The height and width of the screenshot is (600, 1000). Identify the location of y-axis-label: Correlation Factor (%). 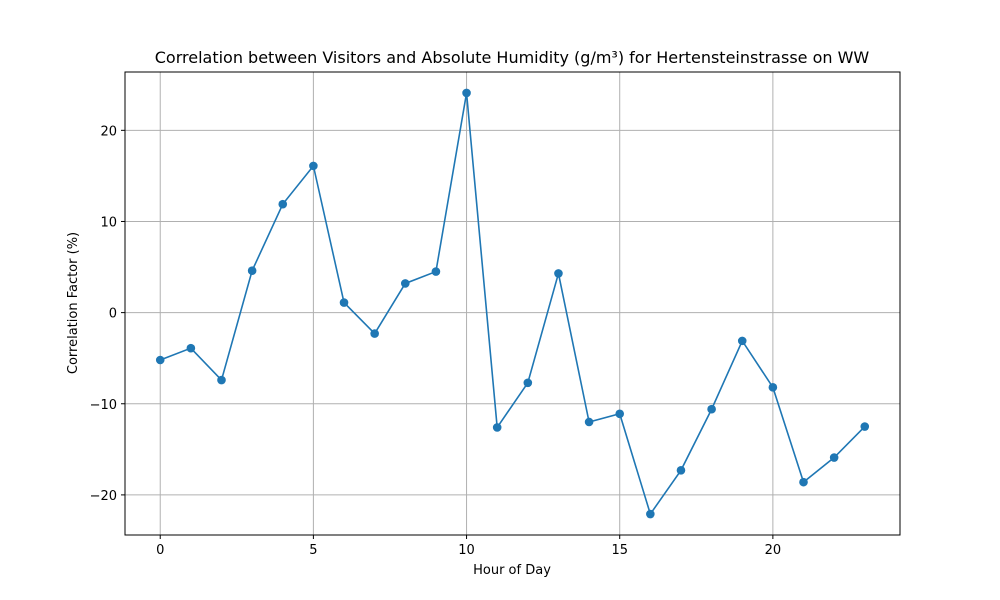
(73, 303).